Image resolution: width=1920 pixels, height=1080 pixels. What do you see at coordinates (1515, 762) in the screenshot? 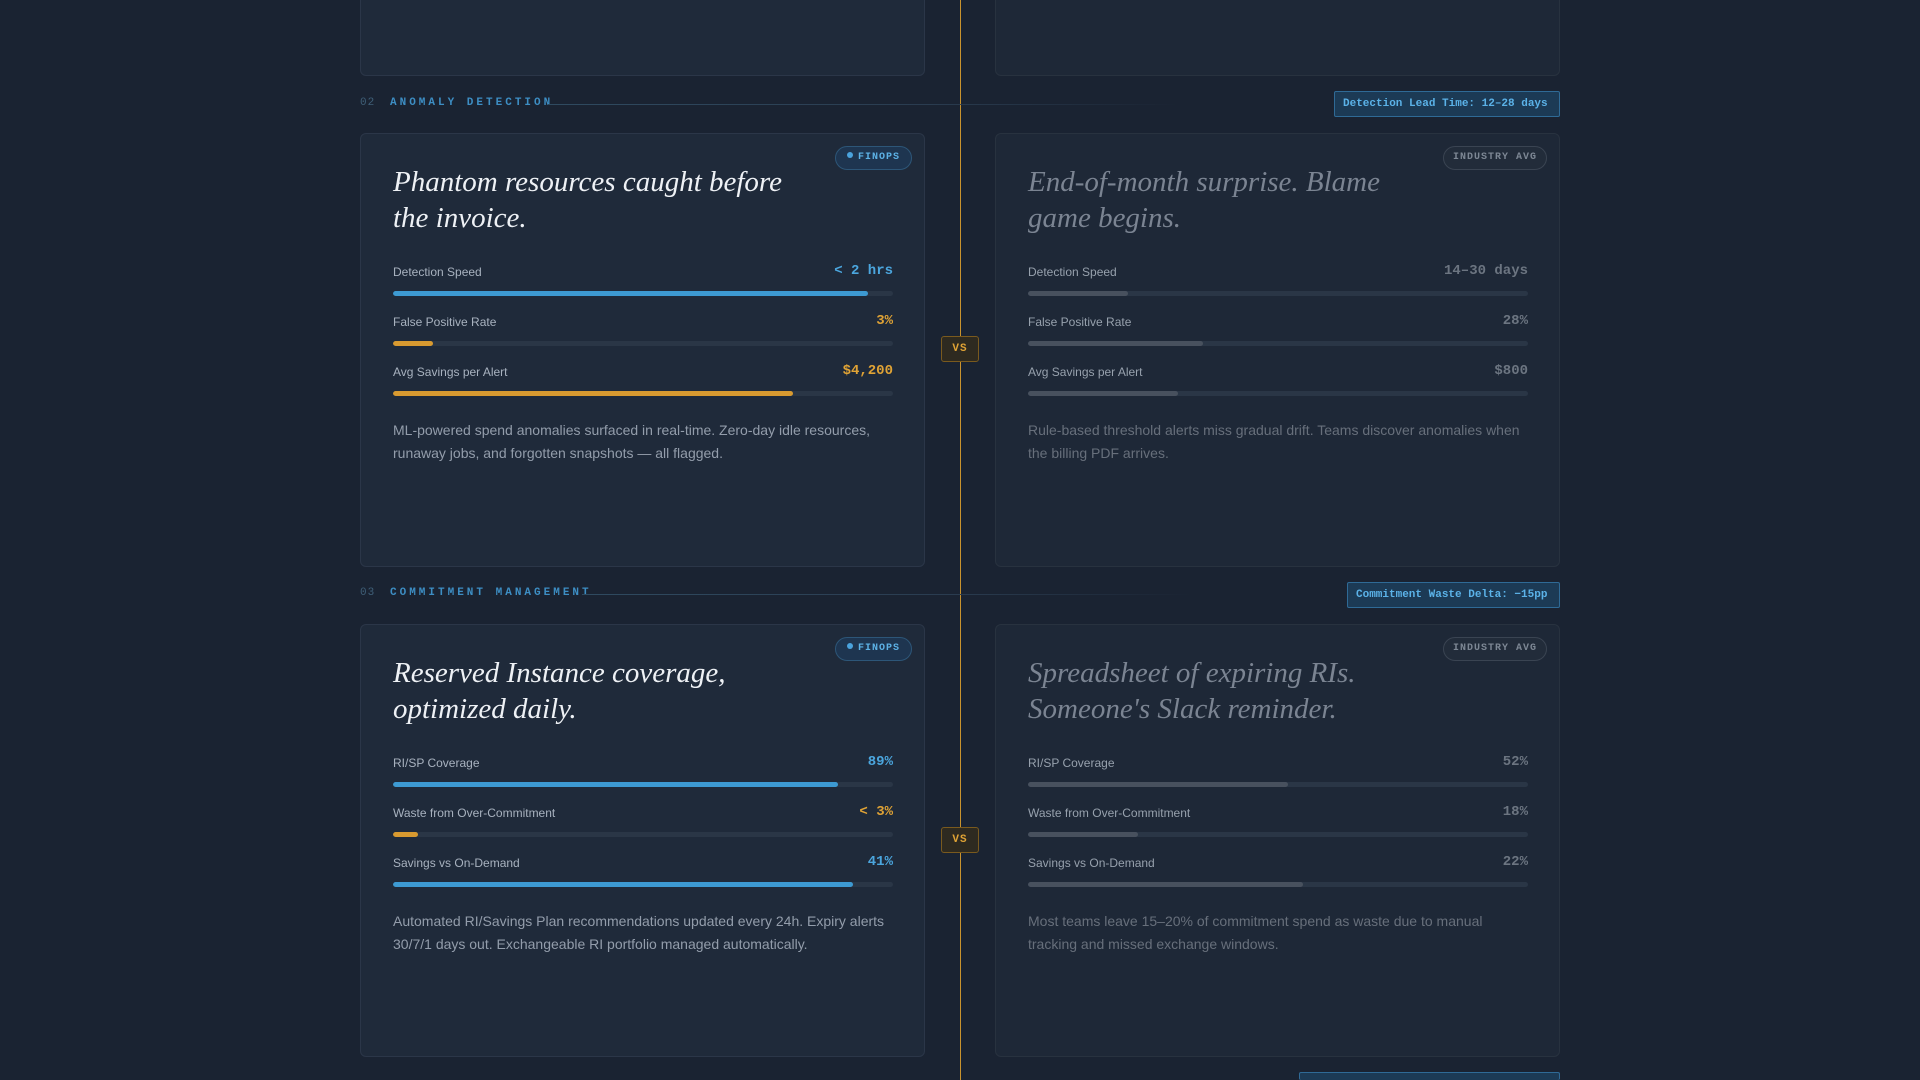
I see `metric-value: 52%` at bounding box center [1515, 762].